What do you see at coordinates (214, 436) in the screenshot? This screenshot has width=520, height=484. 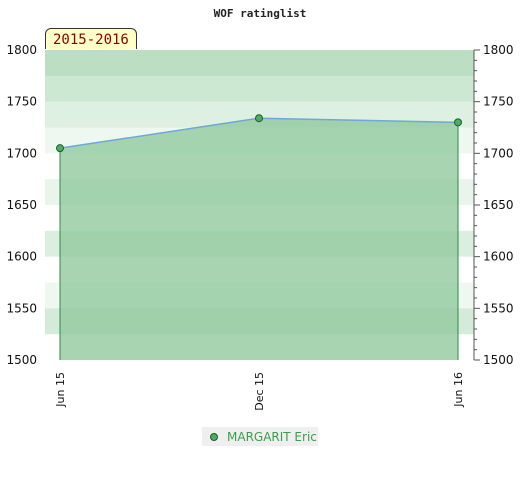 I see `legend-marker-icon` at bounding box center [214, 436].